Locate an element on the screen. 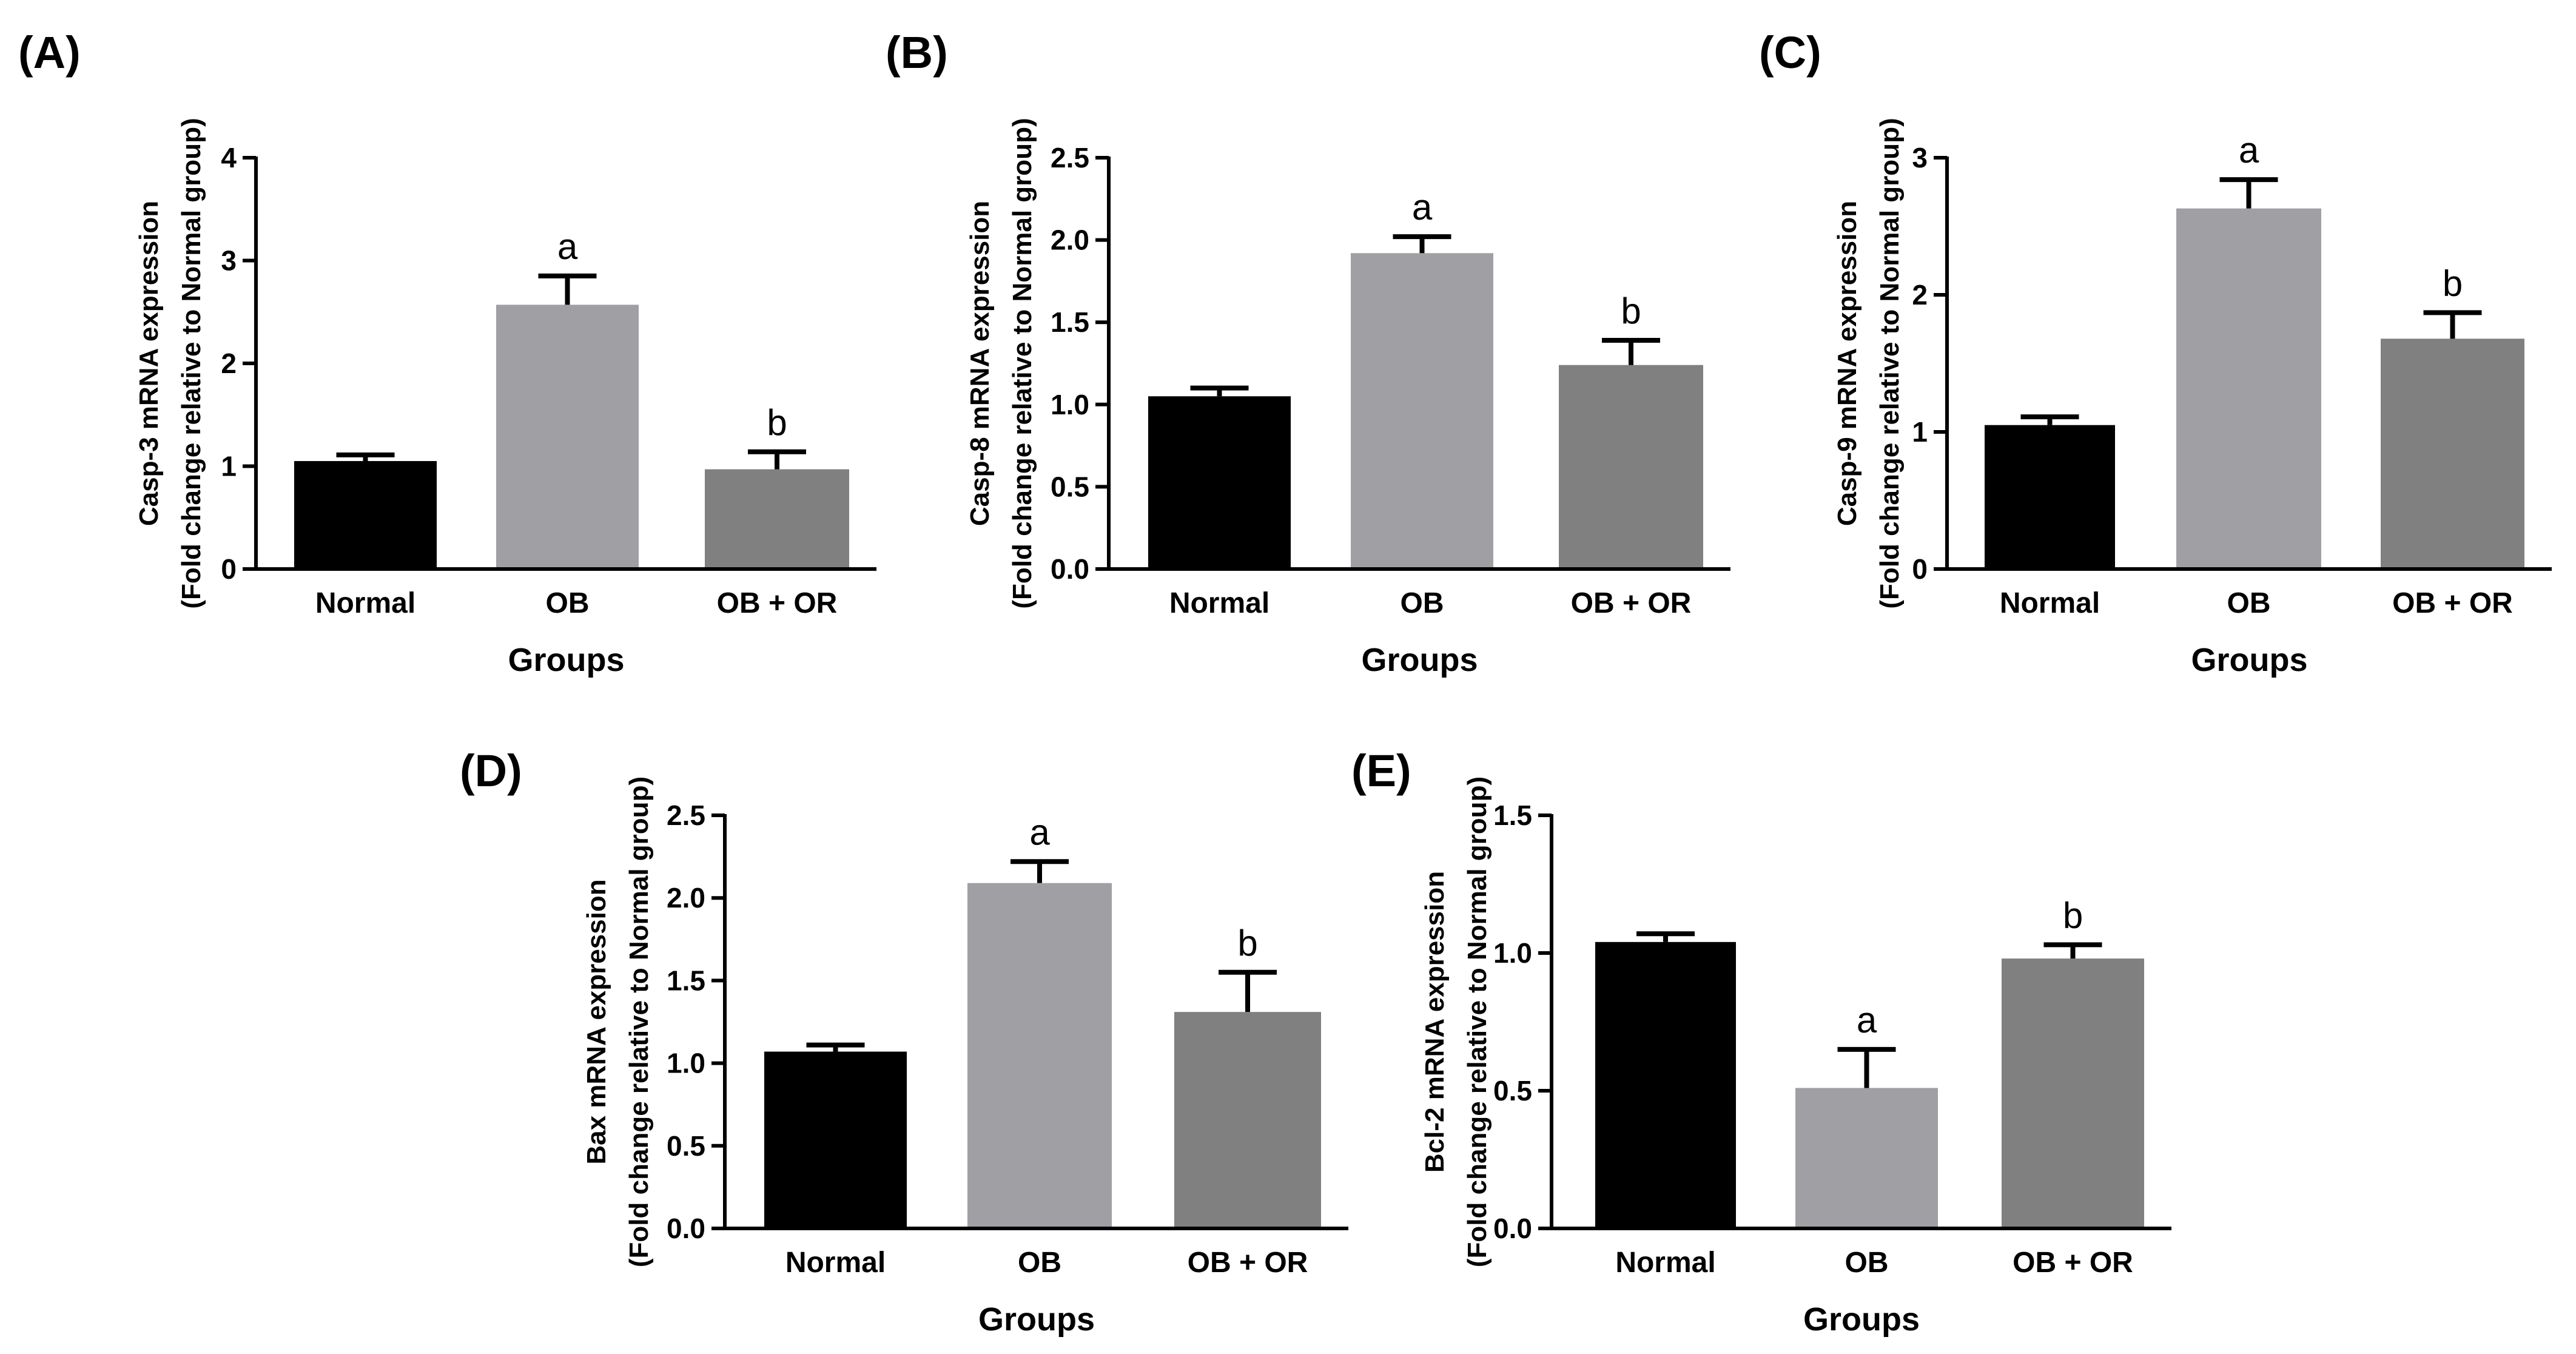 The width and height of the screenshot is (2576, 1354). panel-label: (A) is located at coordinates (49, 52).